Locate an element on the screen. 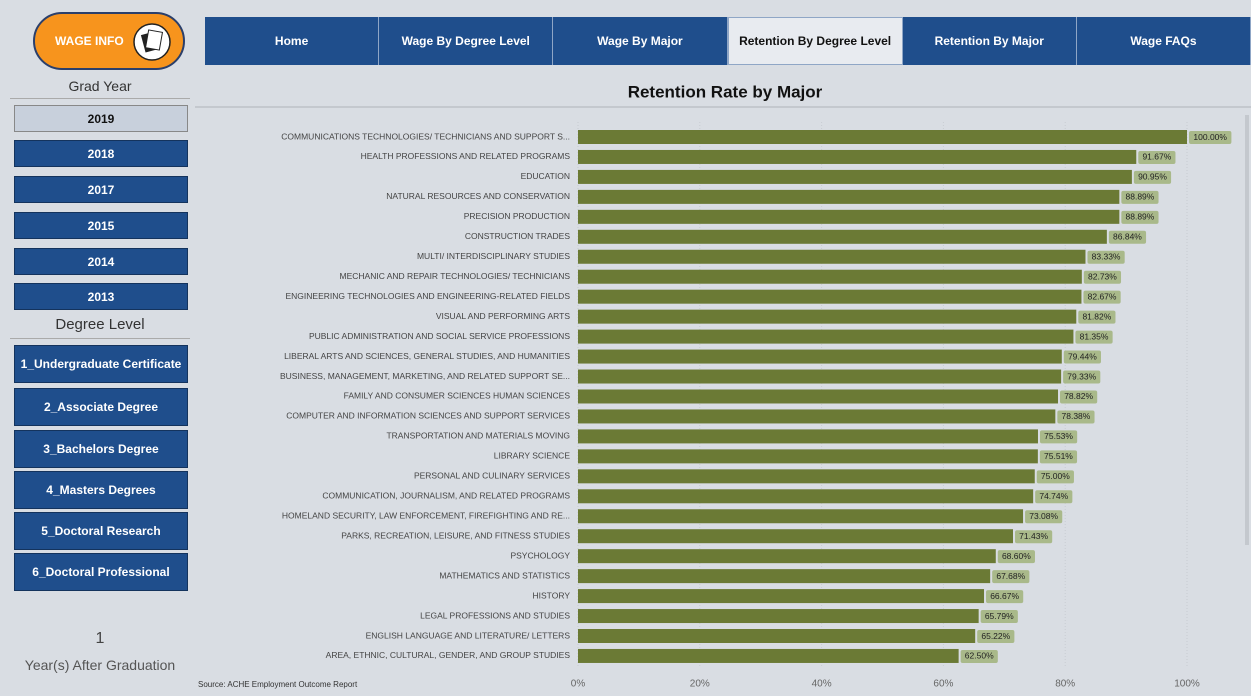 The width and height of the screenshot is (1251, 696). years-value: 1 is located at coordinates (100, 638).